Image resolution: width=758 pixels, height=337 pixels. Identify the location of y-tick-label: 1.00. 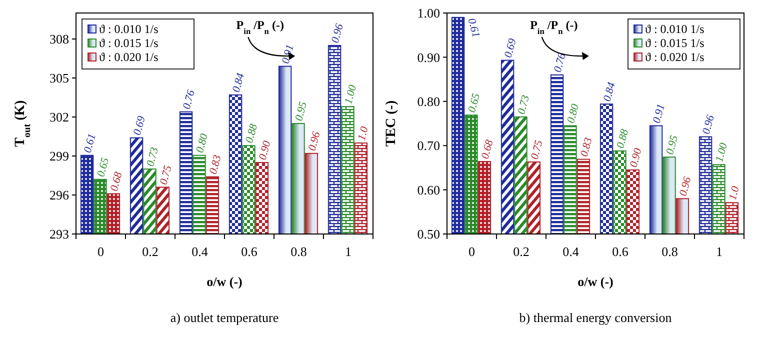
(428, 13).